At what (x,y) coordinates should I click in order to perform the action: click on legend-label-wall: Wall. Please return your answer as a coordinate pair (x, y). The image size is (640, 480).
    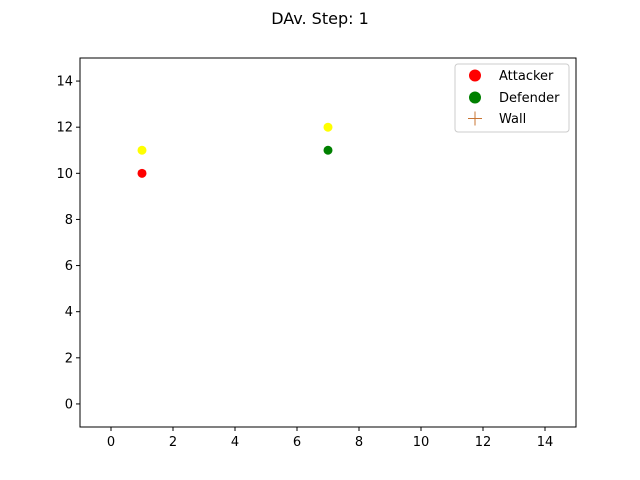
    Looking at the image, I should click on (512, 119).